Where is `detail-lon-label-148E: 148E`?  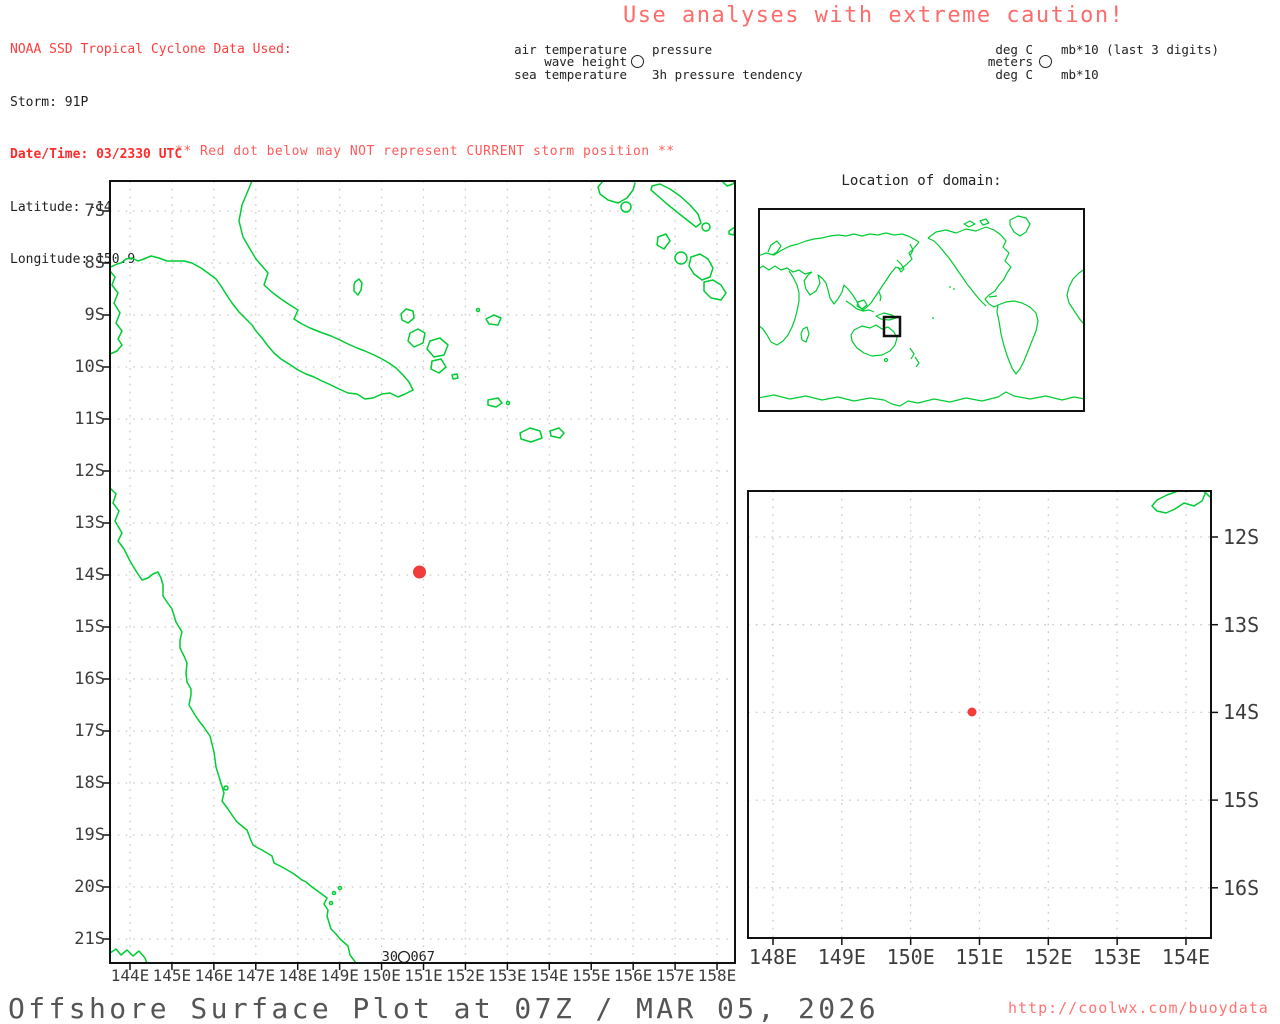
detail-lon-label-148E: 148E is located at coordinates (773, 957).